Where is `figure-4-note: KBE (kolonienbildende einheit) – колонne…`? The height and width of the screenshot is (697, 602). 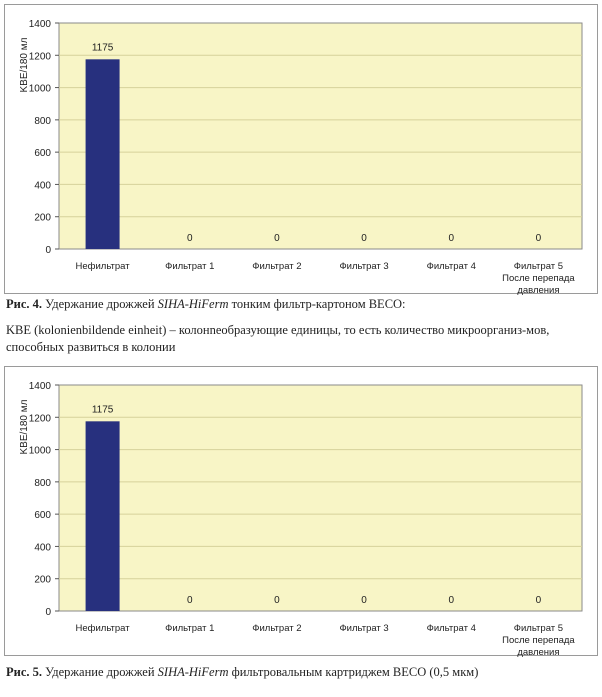 figure-4-note: KBE (kolonienbildende einheit) – колонne… is located at coordinates (278, 338).